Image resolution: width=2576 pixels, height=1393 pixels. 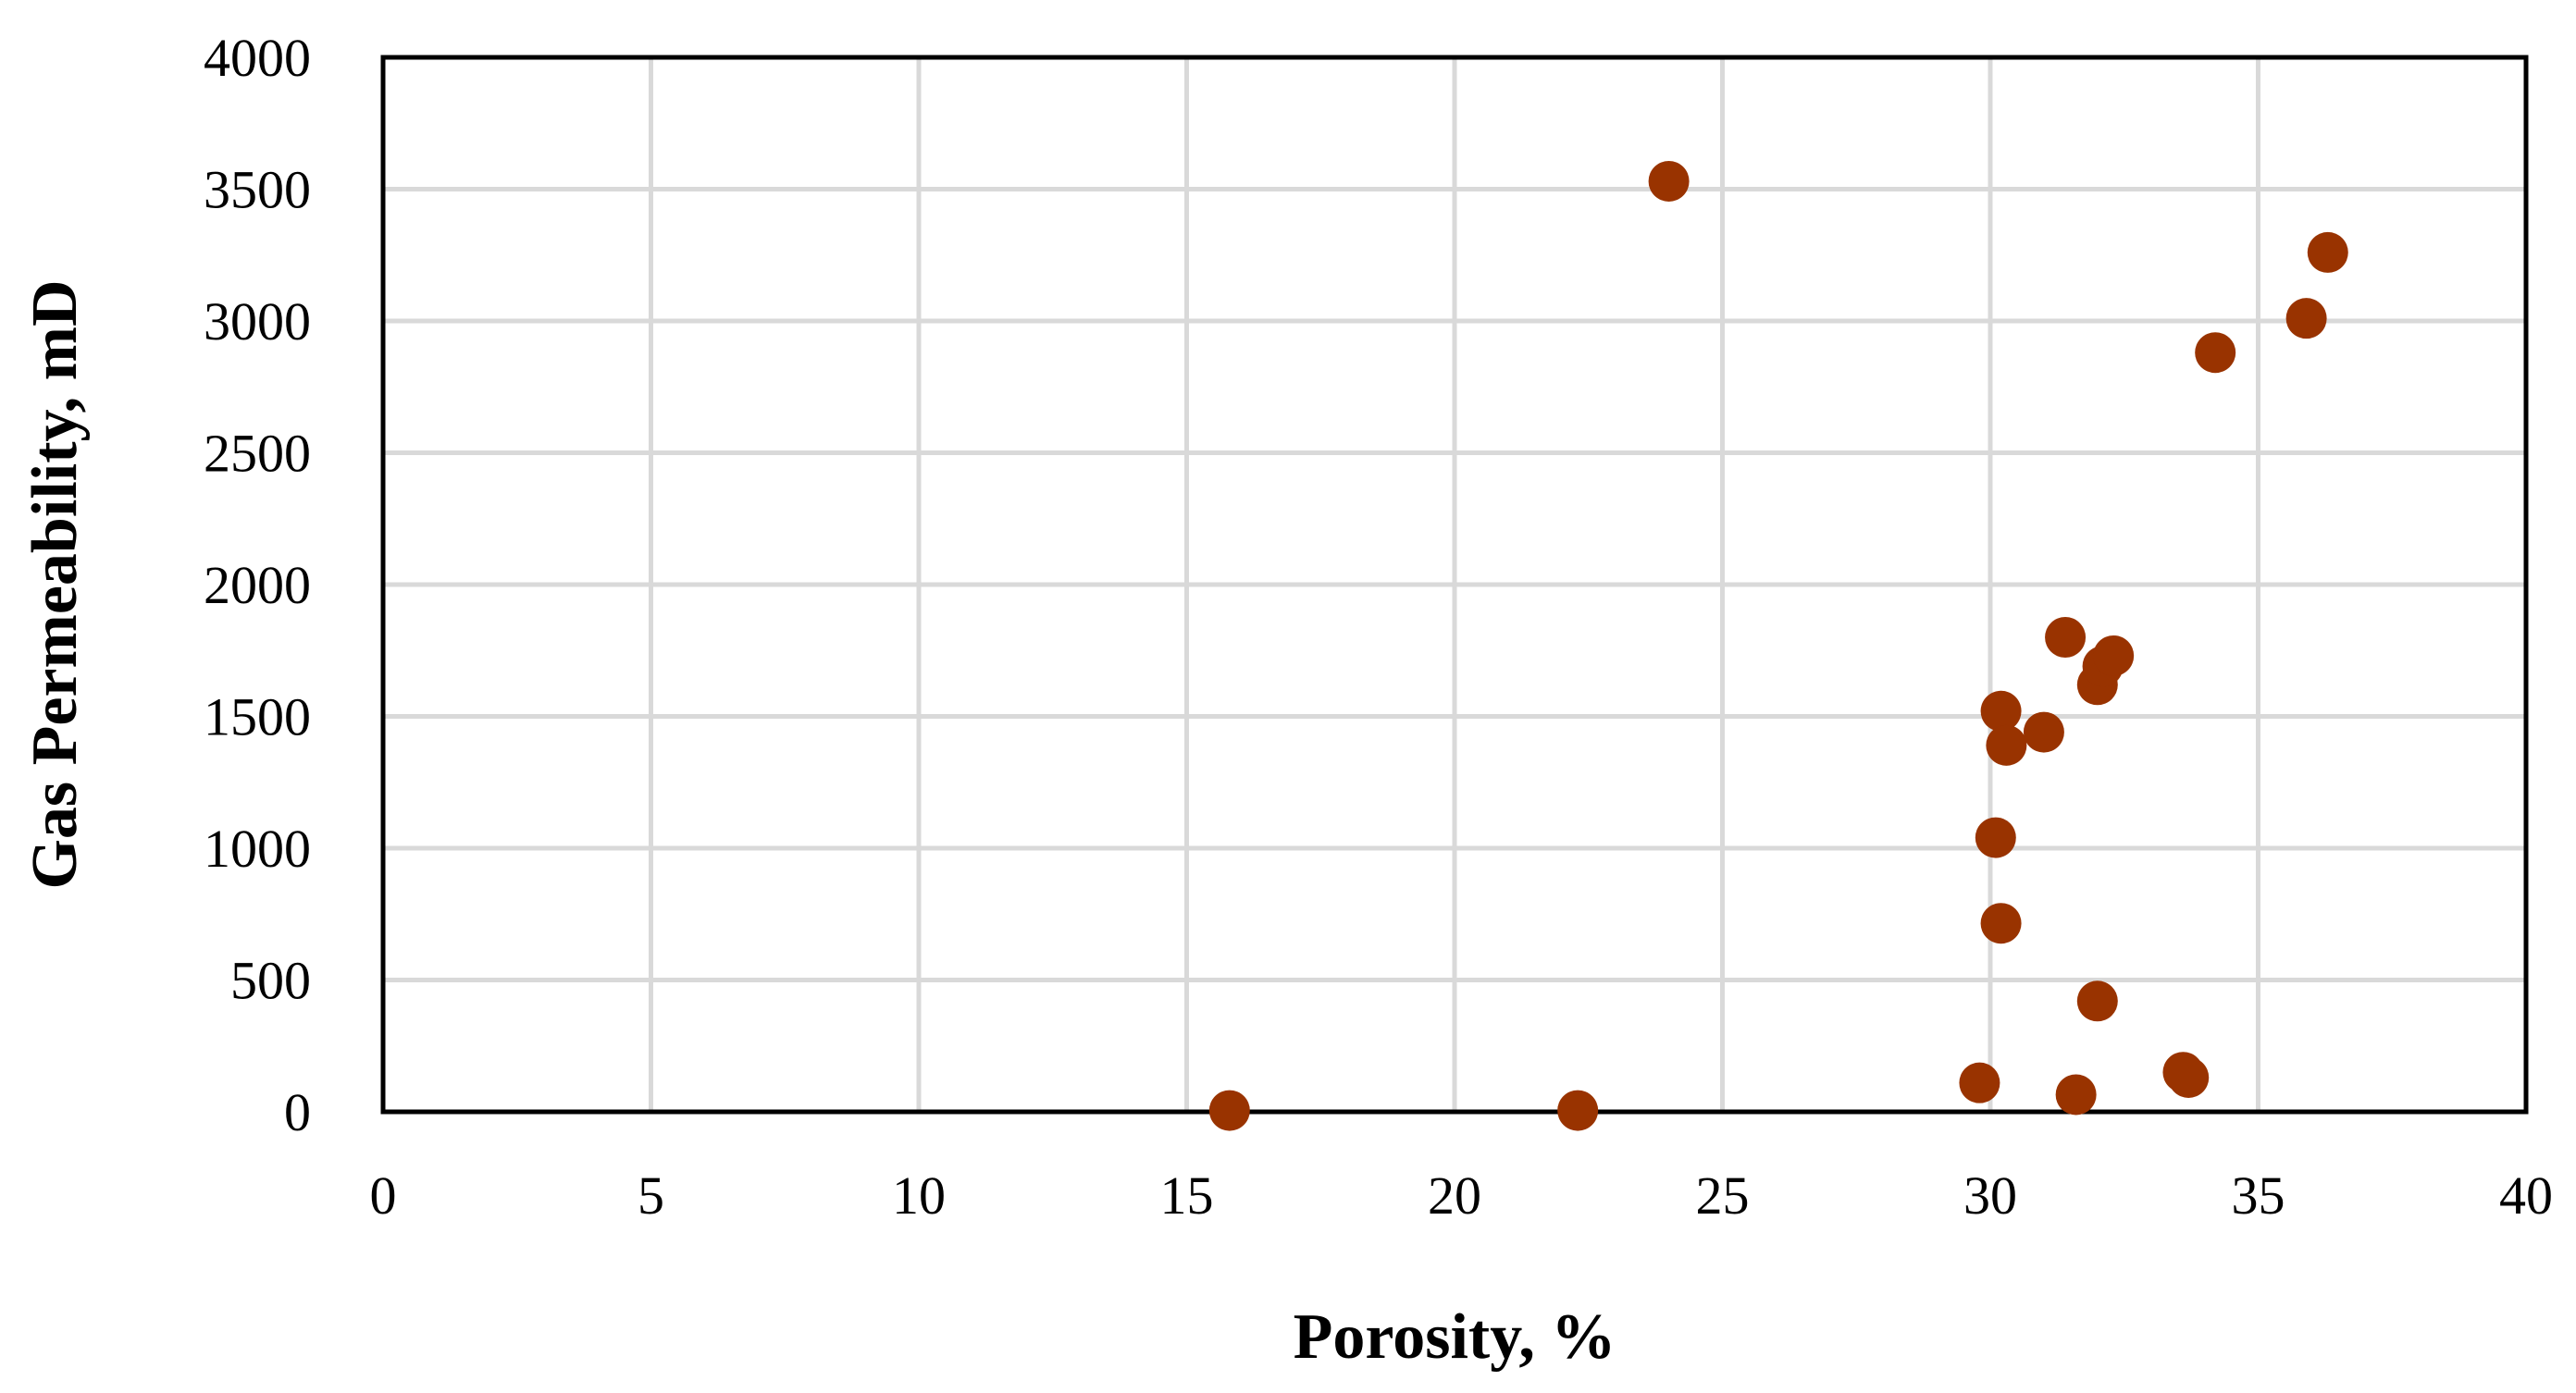 I want to click on x-axis-ticks: 0 5 10 15 20 25 30 35 40, so click(x=1462, y=1195).